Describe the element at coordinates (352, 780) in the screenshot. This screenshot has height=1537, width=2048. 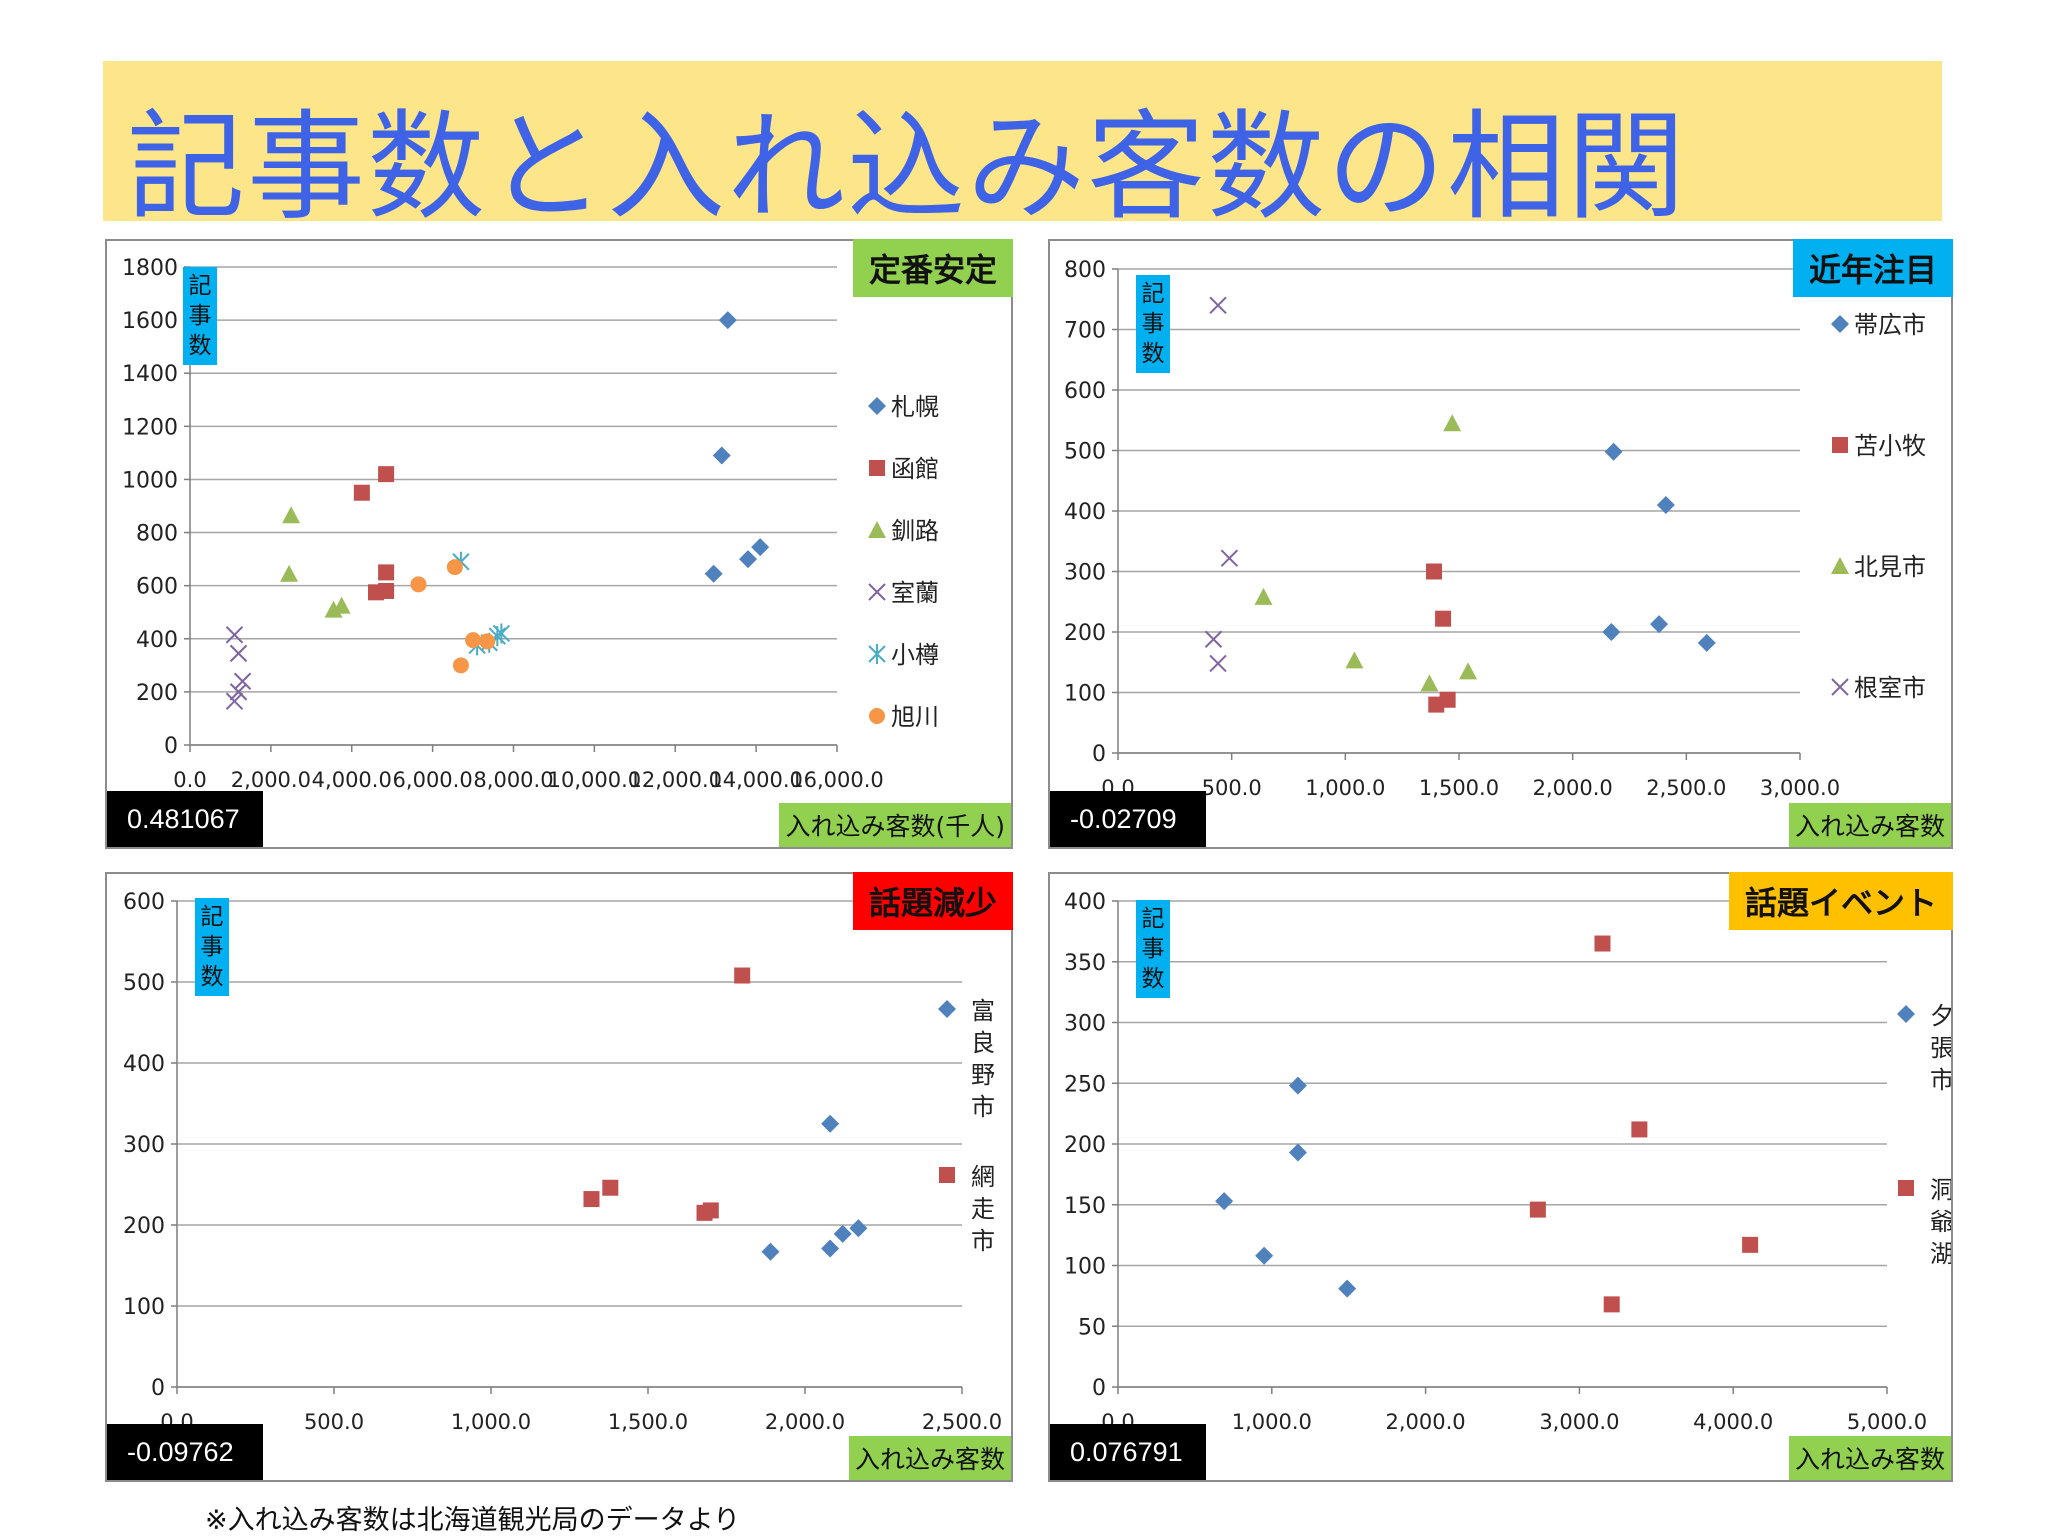
I see `x-tick-label: 4,000.0` at that location.